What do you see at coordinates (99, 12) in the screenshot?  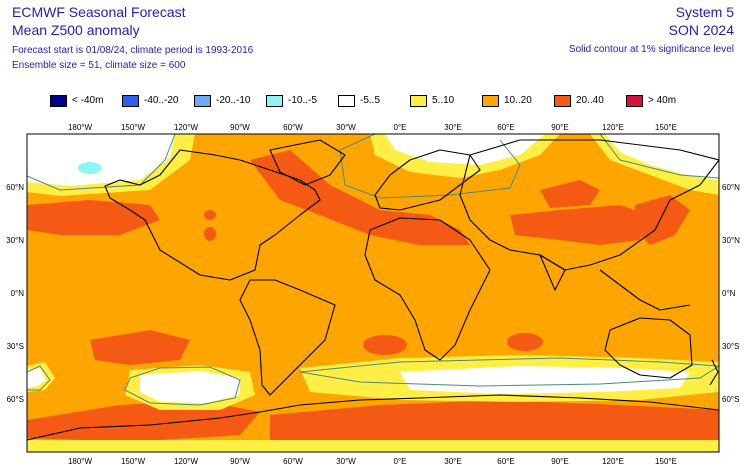 I see `title-ecmwf: ECMWF Seasonal Forecast` at bounding box center [99, 12].